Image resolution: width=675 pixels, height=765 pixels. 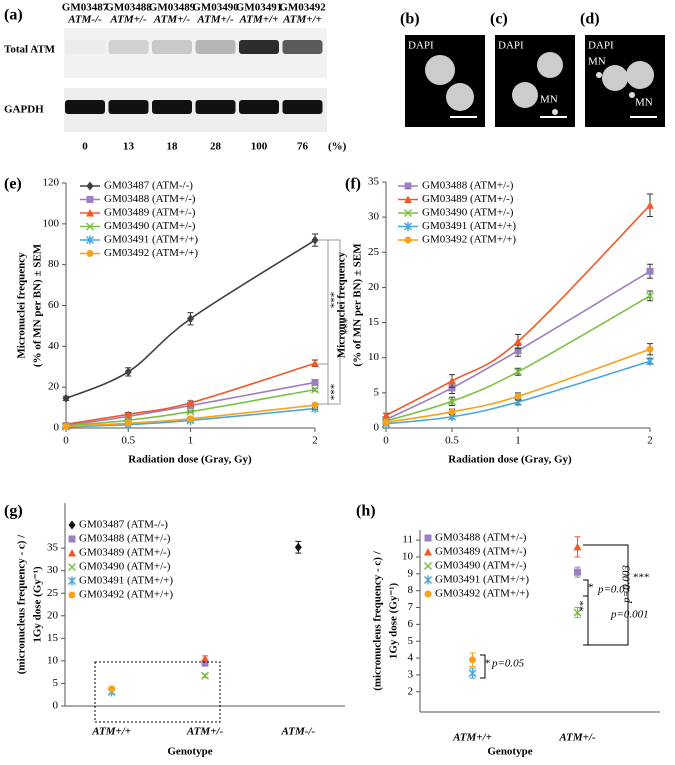 What do you see at coordinates (483, 666) in the screenshot?
I see `bracket` at bounding box center [483, 666].